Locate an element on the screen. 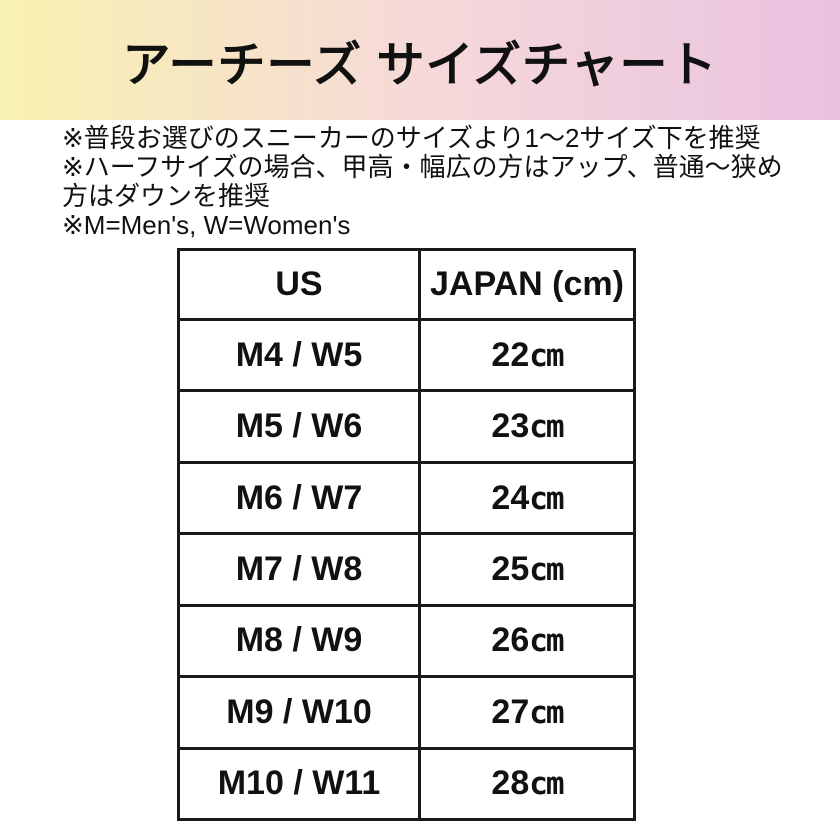 The height and width of the screenshot is (840, 840). us-size-cell: M9 / W10 is located at coordinates (299, 712).